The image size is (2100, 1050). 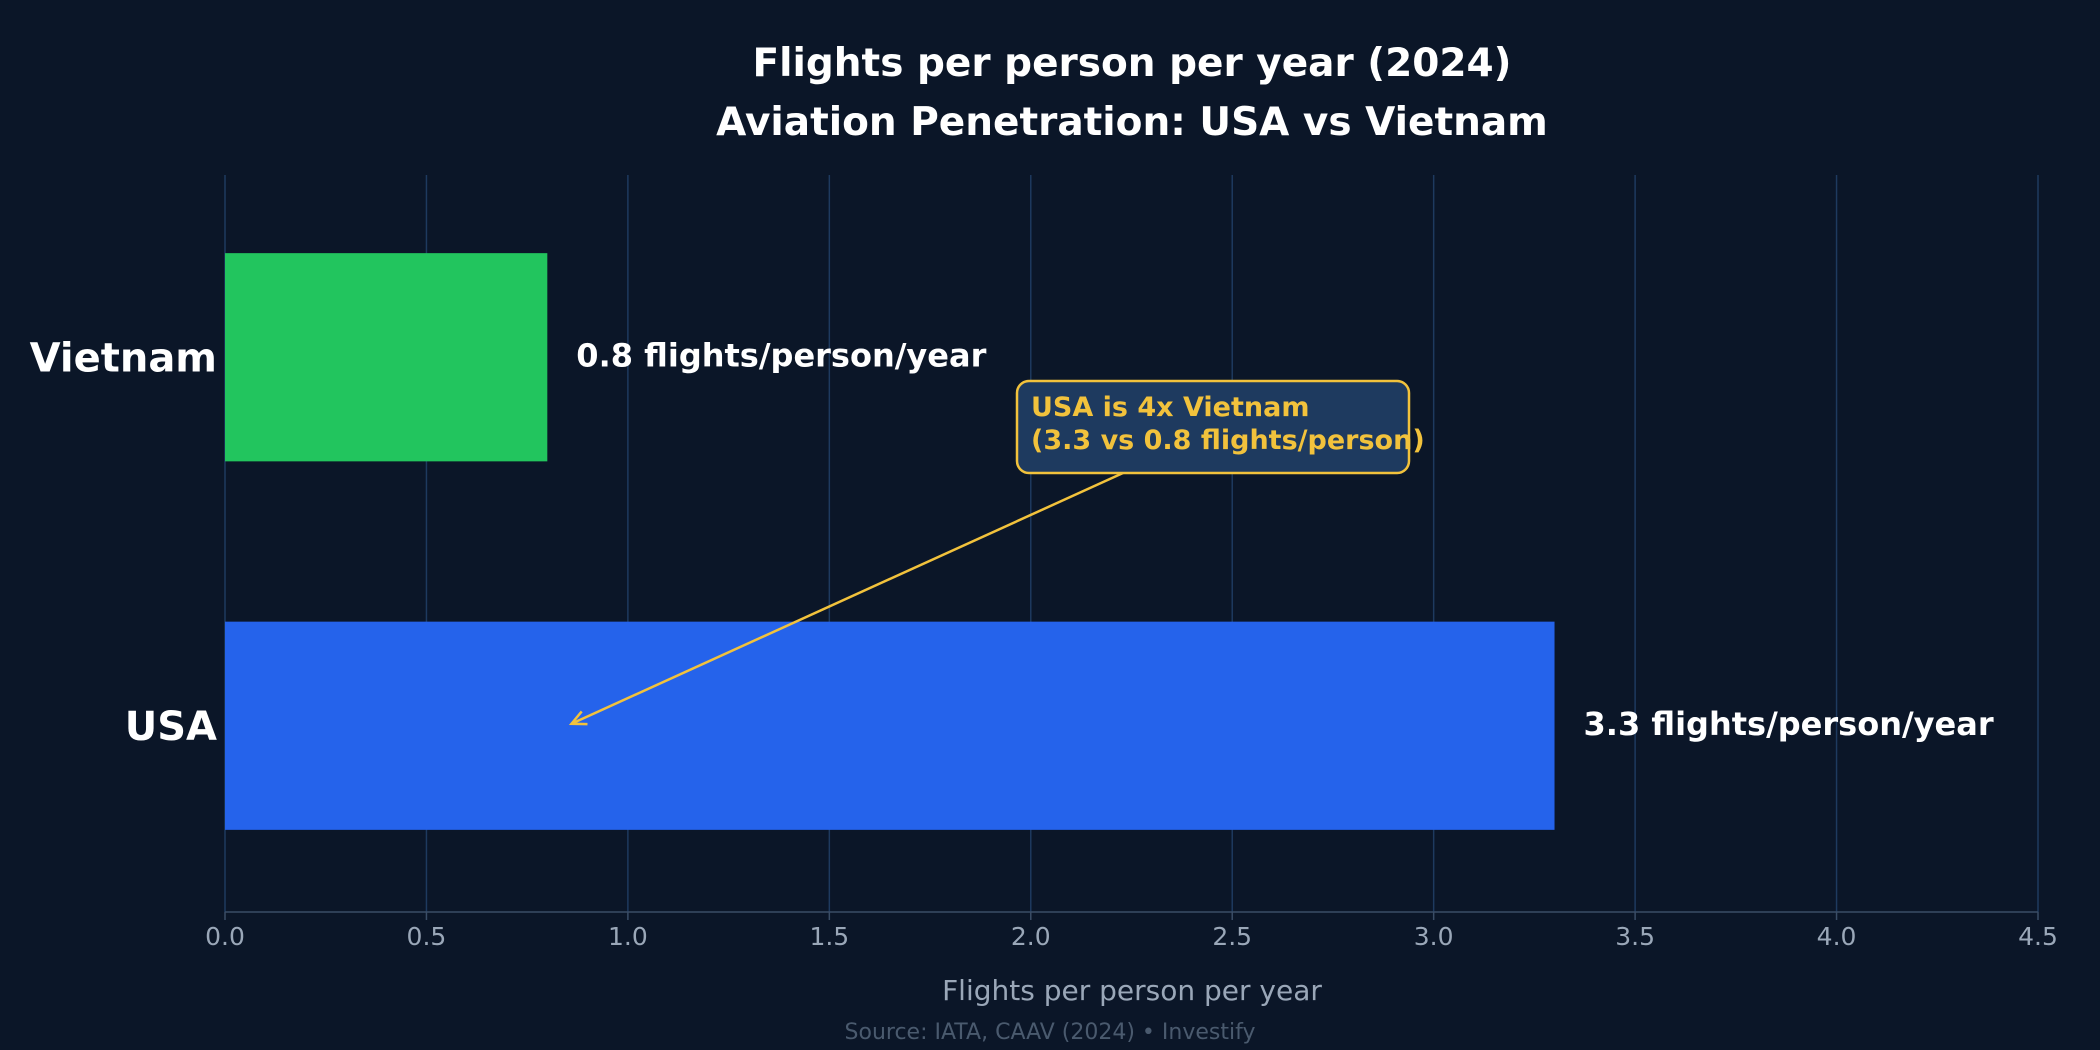 What do you see at coordinates (1031, 936) in the screenshot?
I see `x-tick-label: 2.0` at bounding box center [1031, 936].